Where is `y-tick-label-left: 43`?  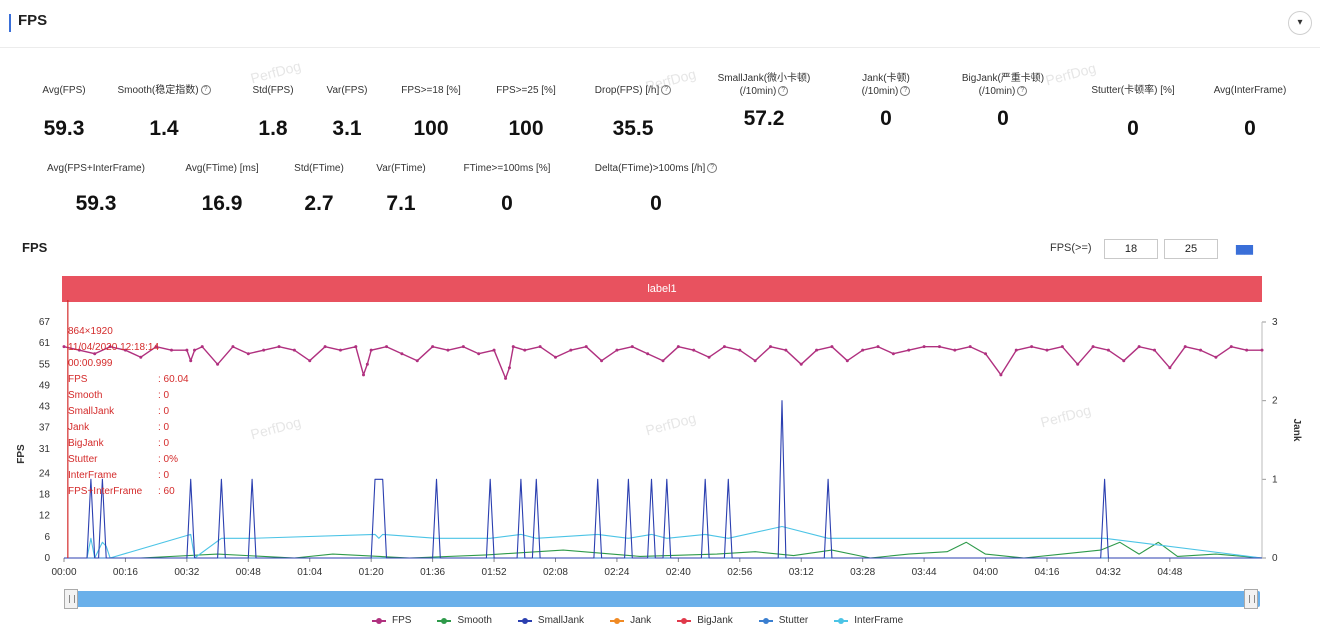
y-tick-label-left: 43 is located at coordinates (45, 407).